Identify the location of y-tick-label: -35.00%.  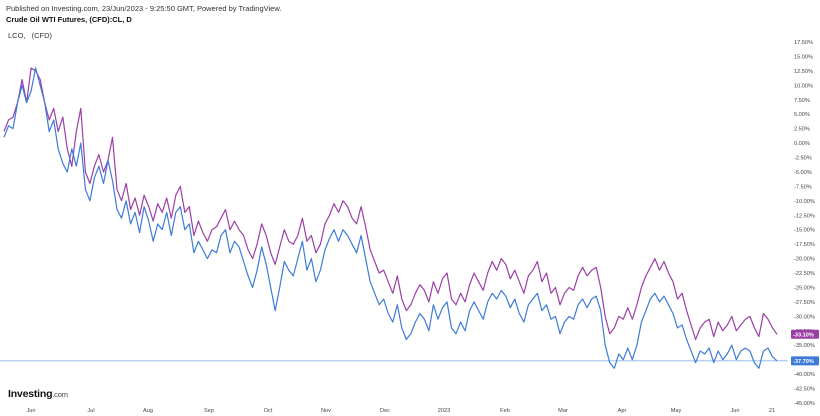
(804, 346).